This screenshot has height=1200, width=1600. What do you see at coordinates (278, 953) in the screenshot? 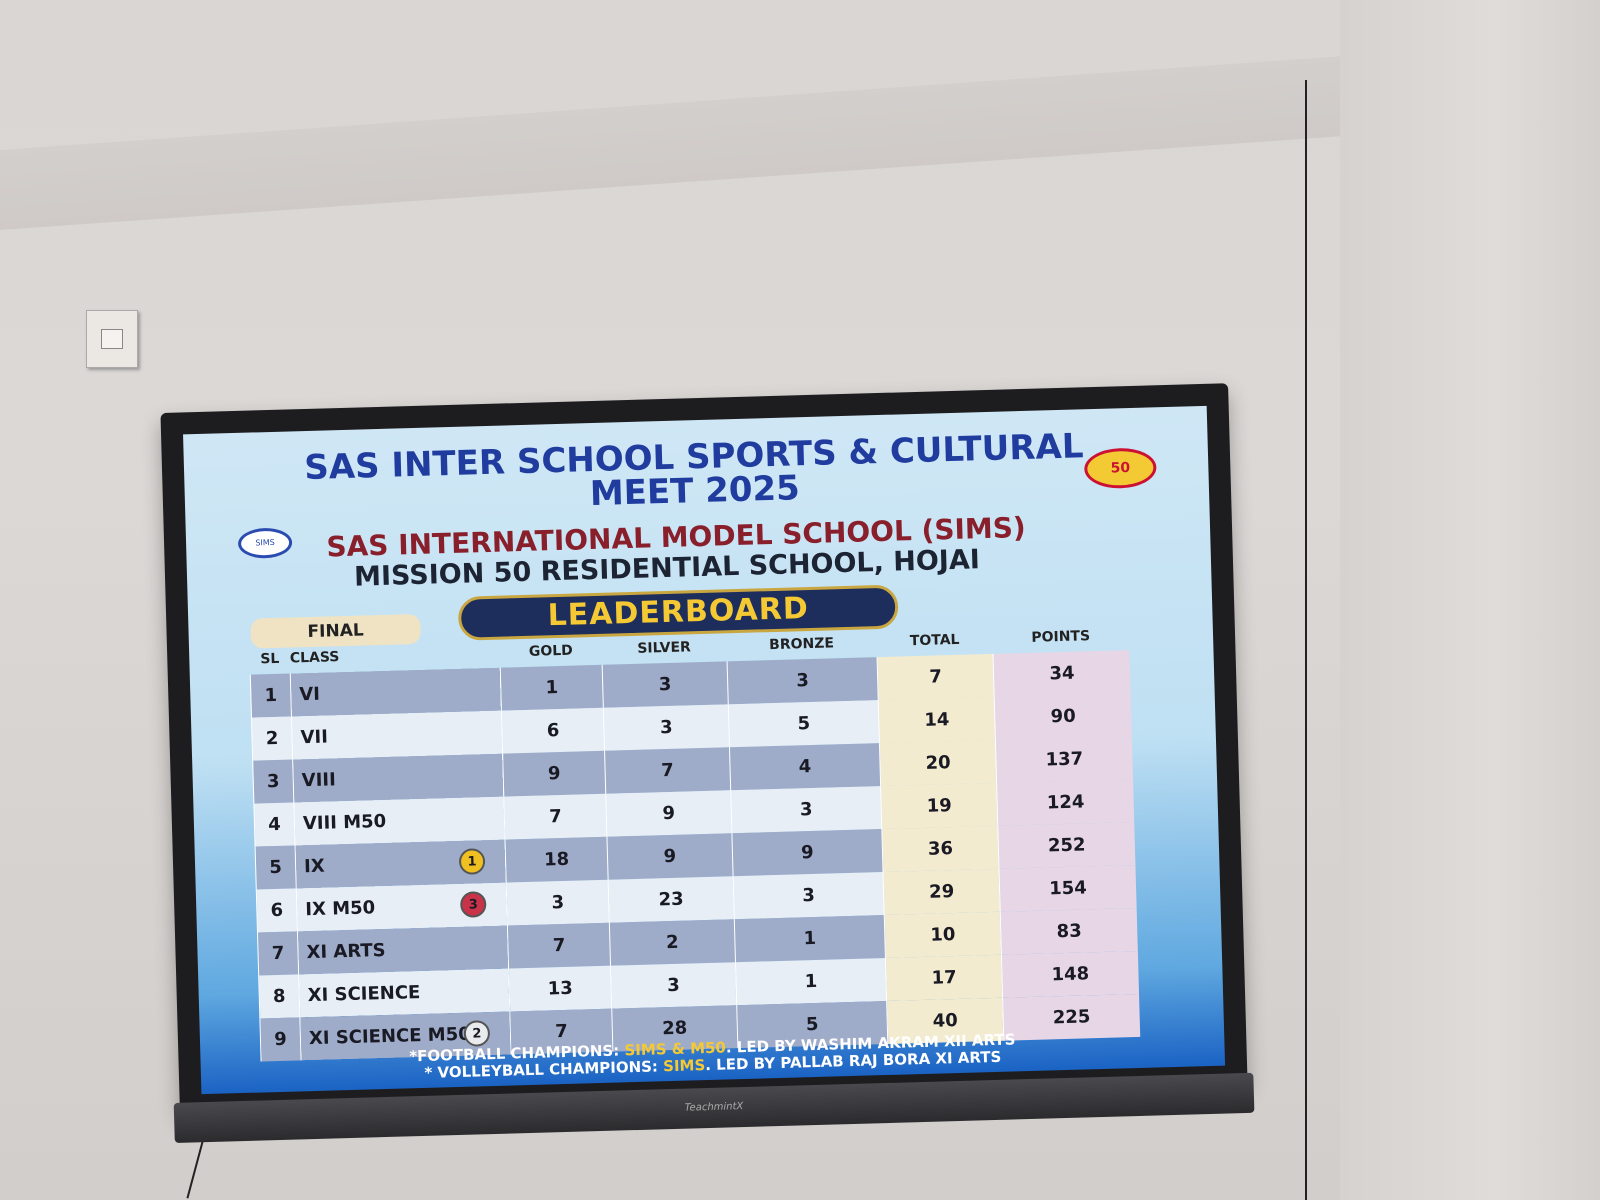
I see `cell-sl: 7` at bounding box center [278, 953].